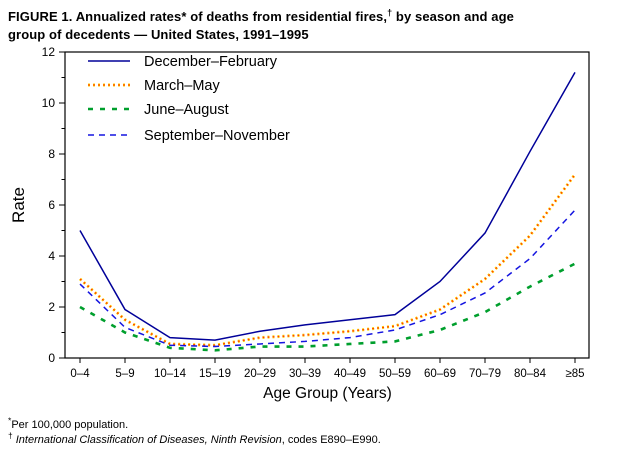 The width and height of the screenshot is (621, 463). I want to click on x-axis-tick-label: 60–69, so click(440, 374).